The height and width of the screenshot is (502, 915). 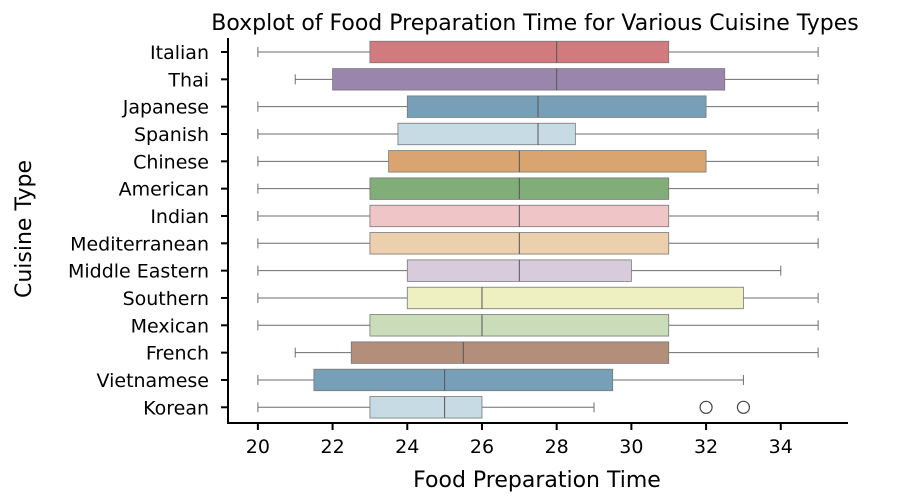 What do you see at coordinates (188, 80) in the screenshot?
I see `y-tick-label: Thai` at bounding box center [188, 80].